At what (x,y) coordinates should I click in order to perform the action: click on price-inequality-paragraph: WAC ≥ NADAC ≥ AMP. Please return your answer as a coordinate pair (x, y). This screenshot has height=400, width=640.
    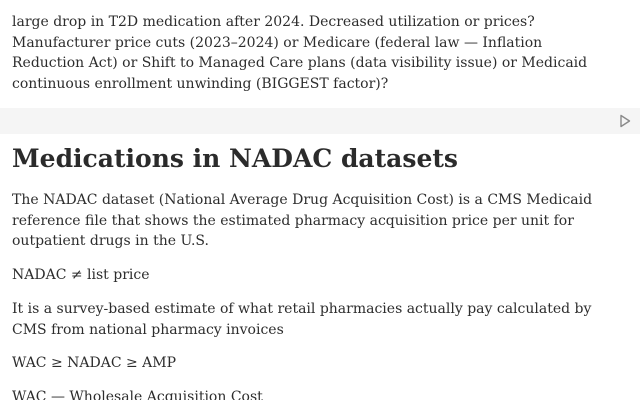
    Looking at the image, I should click on (94, 363).